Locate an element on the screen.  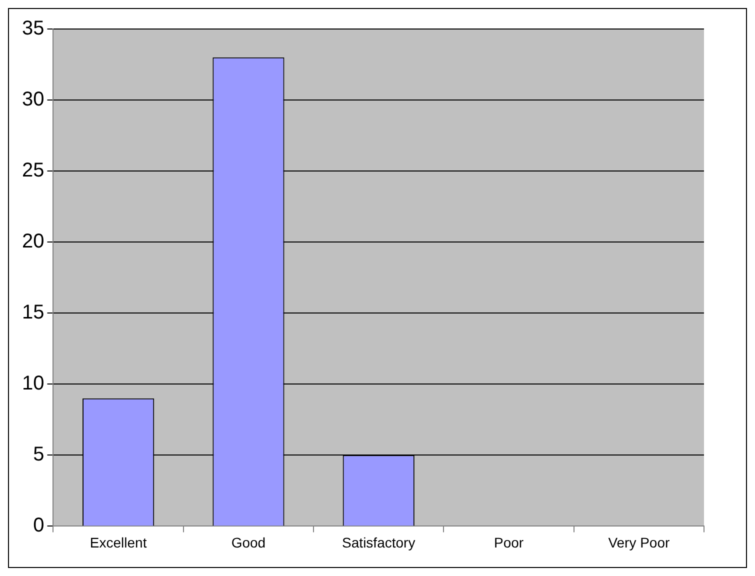
y-tick-label: 35 is located at coordinates (33, 29).